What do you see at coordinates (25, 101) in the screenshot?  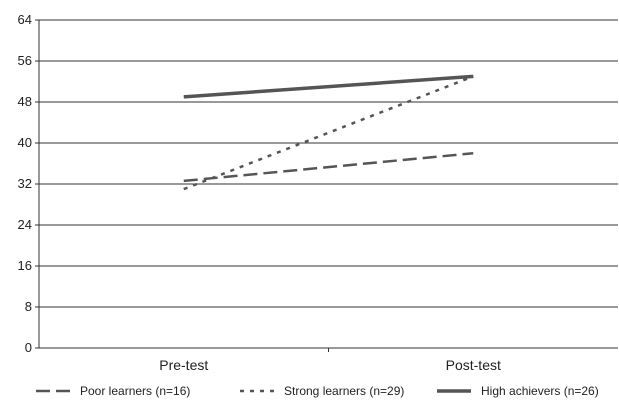 I see `y-tick-label: 48` at bounding box center [25, 101].